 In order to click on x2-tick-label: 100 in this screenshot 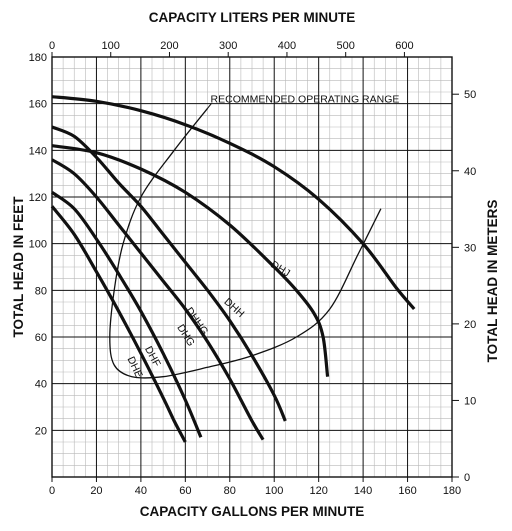, I will do `click(111, 46)`.